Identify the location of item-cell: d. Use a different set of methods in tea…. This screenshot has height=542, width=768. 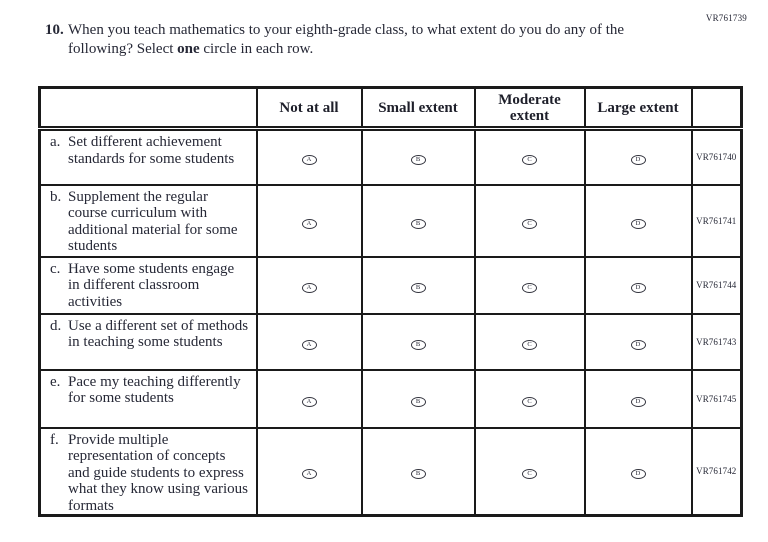
(148, 341).